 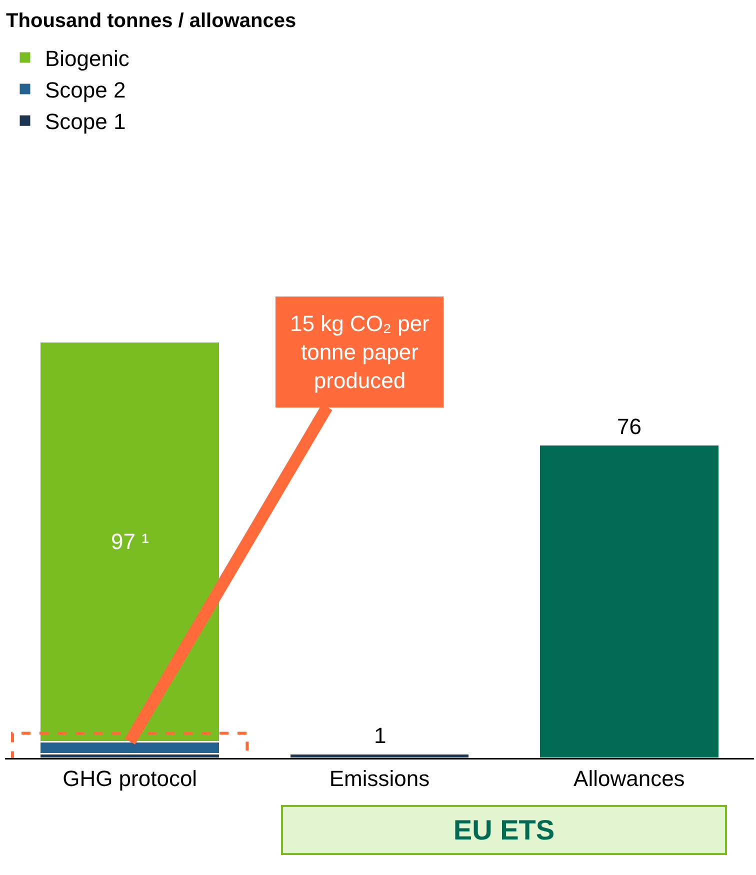 What do you see at coordinates (380, 735) in the screenshot?
I see `data-label: 1` at bounding box center [380, 735].